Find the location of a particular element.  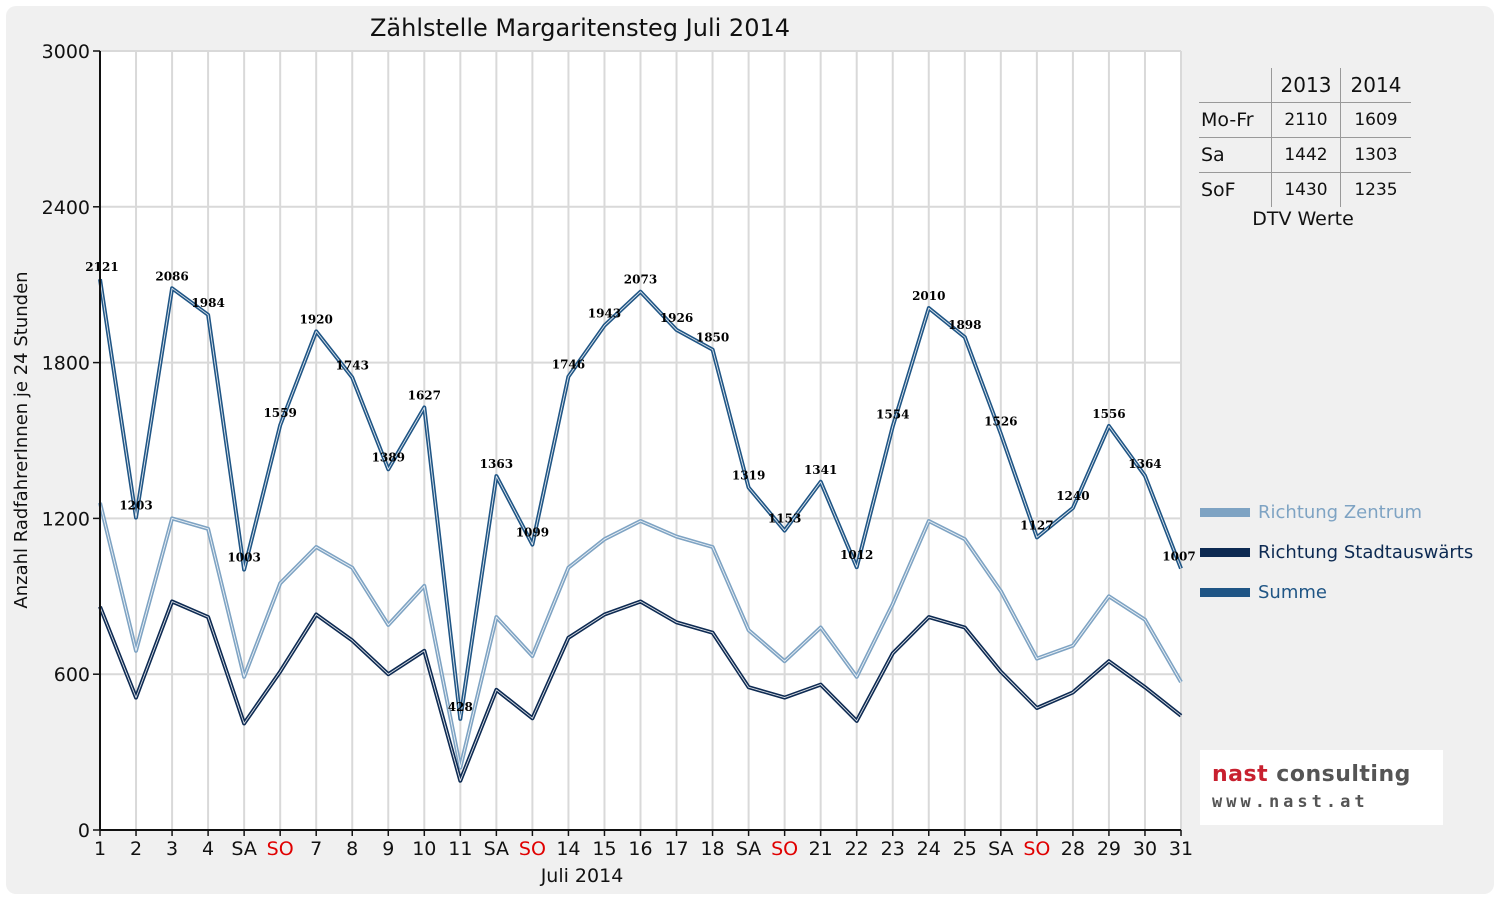

legend-item-summe: Summe is located at coordinates (1336, 592).